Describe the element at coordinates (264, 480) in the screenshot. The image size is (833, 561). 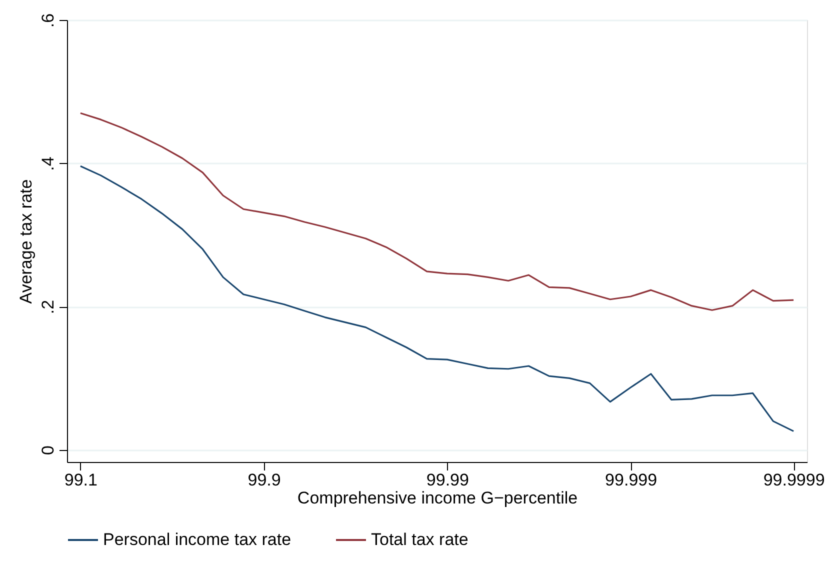
I see `x-tick-label: 99.9` at that location.